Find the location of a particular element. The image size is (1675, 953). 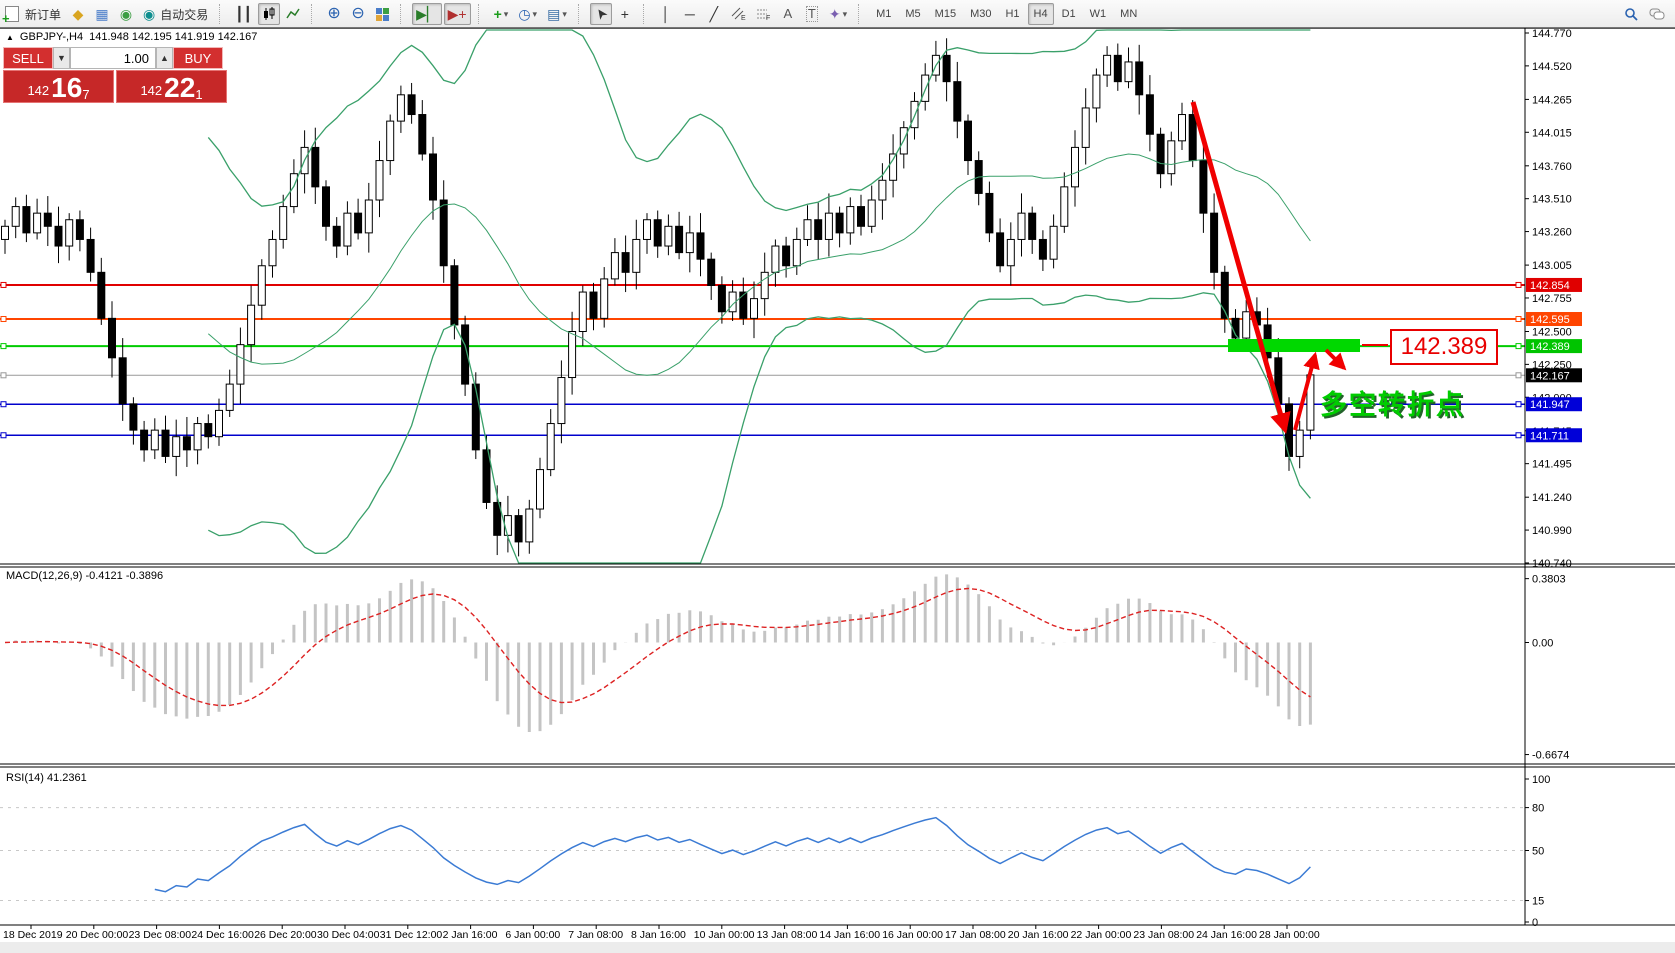

time-tick: 31 Dec 12:00 is located at coordinates (411, 935).